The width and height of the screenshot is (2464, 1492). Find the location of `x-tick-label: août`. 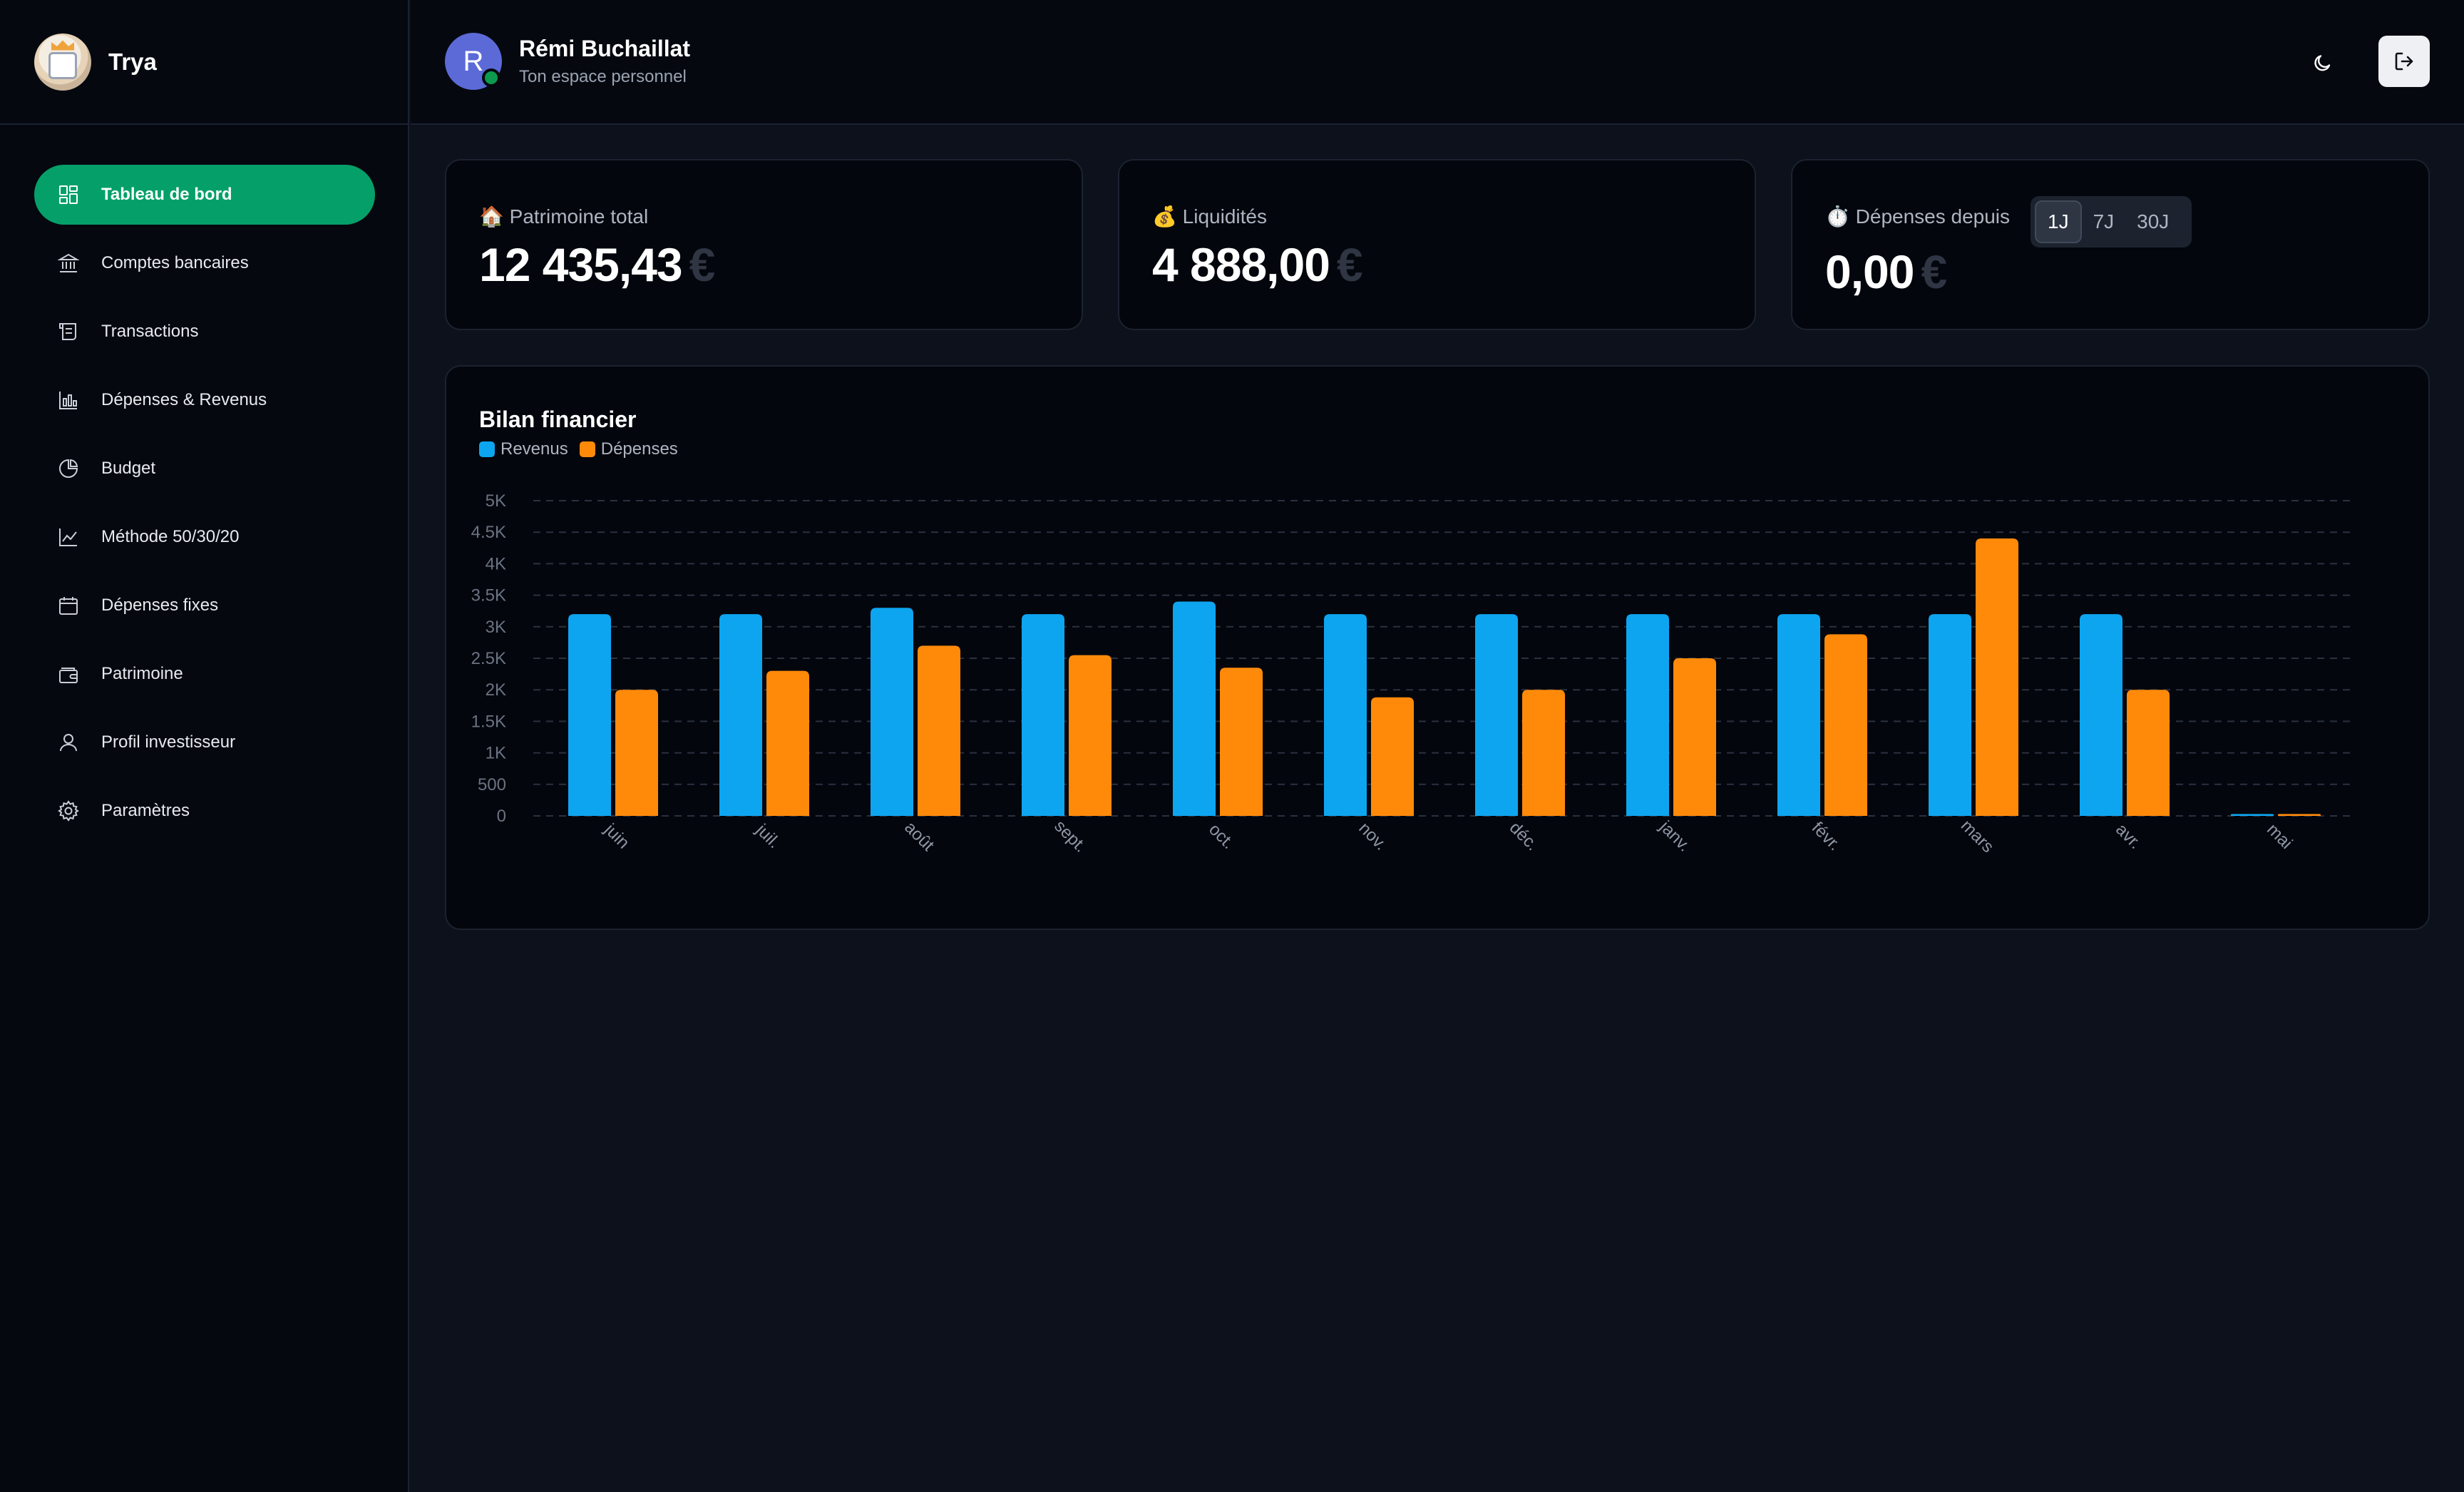

x-tick-label: août is located at coordinates (919, 836).